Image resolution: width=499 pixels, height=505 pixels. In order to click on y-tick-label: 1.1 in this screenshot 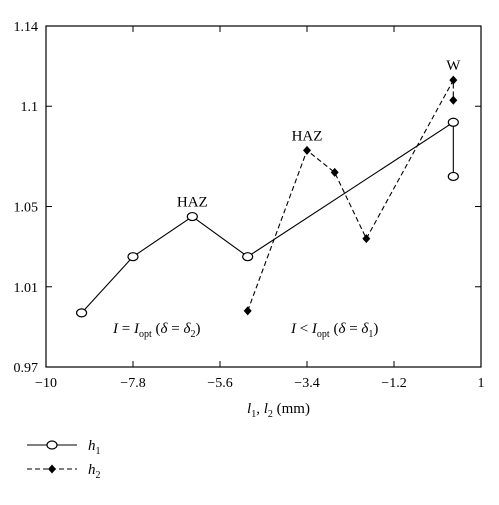, I will do `click(30, 107)`.